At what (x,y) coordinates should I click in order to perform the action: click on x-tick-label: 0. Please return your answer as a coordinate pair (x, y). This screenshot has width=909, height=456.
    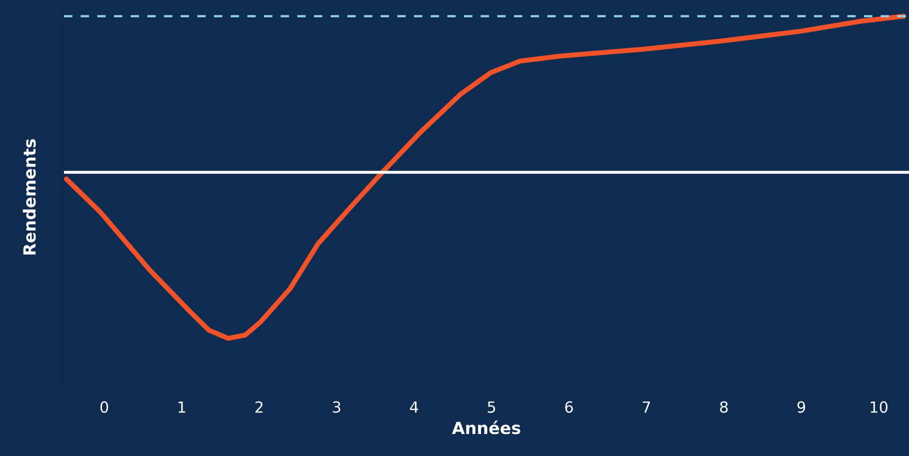
    Looking at the image, I should click on (104, 407).